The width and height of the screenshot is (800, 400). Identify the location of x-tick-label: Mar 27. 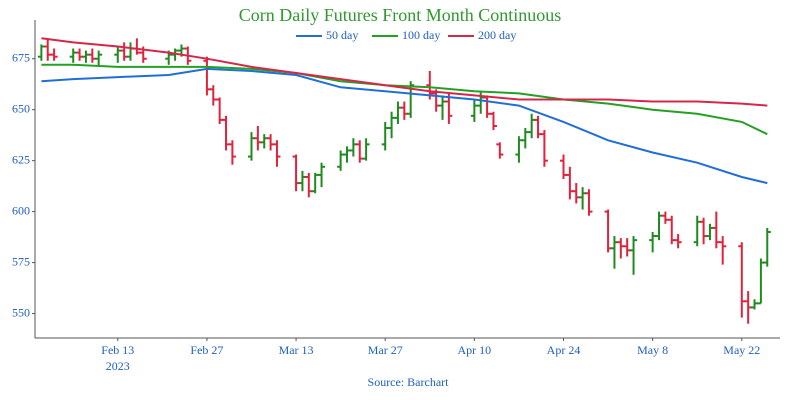
(385, 350).